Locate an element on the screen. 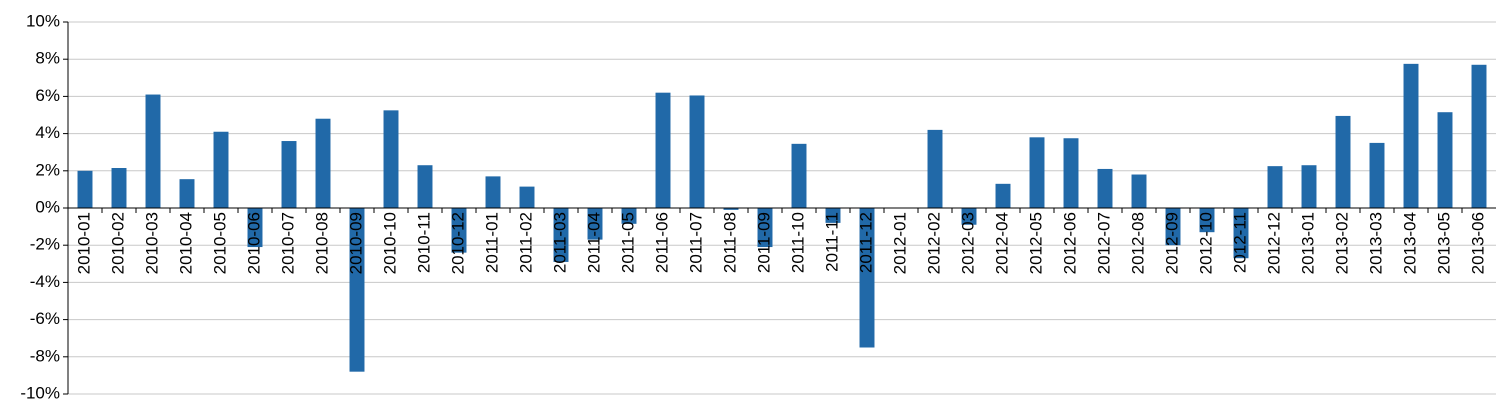 The width and height of the screenshot is (1497, 408). x-tick-label: 2011-04 is located at coordinates (593, 242).